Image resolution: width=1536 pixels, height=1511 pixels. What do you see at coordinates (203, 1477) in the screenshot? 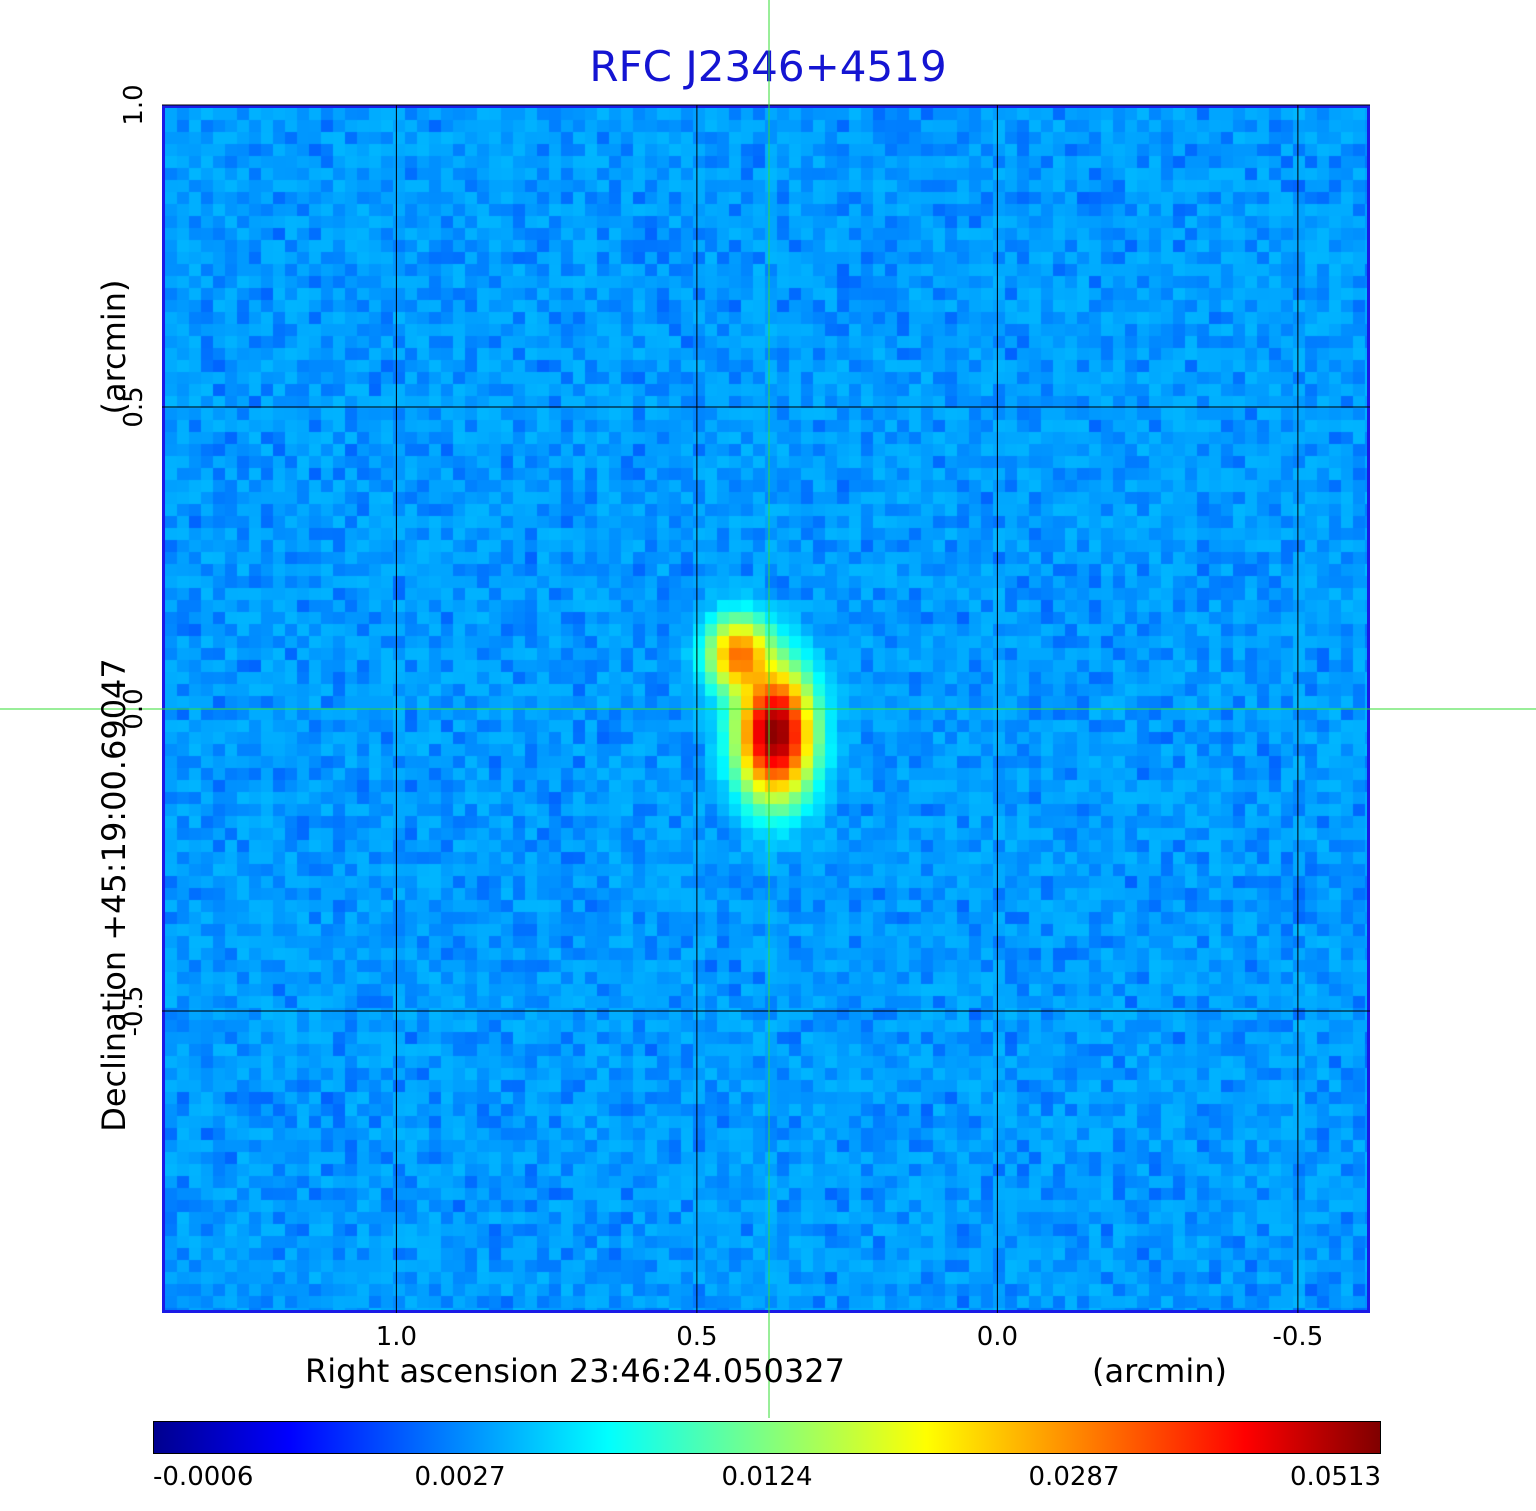
I see `colorbar-tick-label: -0.0006` at bounding box center [203, 1477].